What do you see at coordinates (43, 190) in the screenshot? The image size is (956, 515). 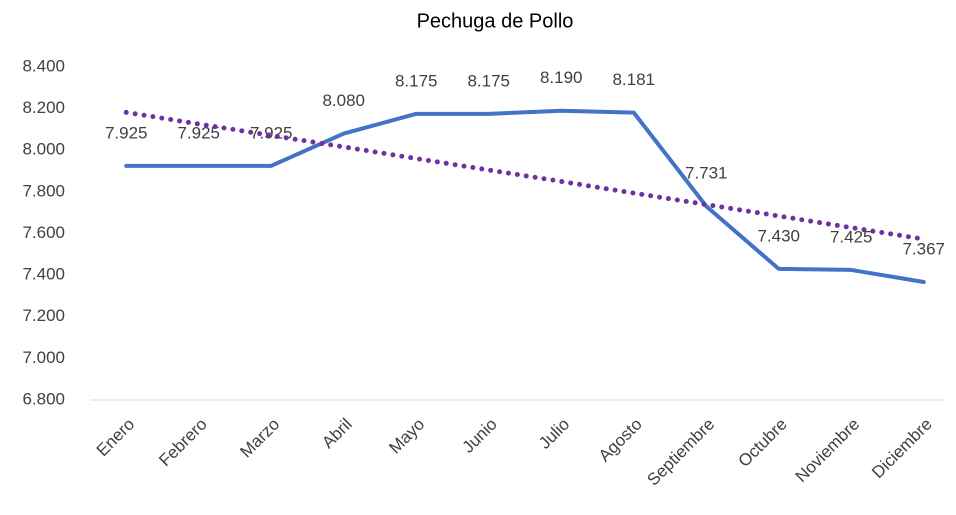 I see `y-tick-label: 7.800` at bounding box center [43, 190].